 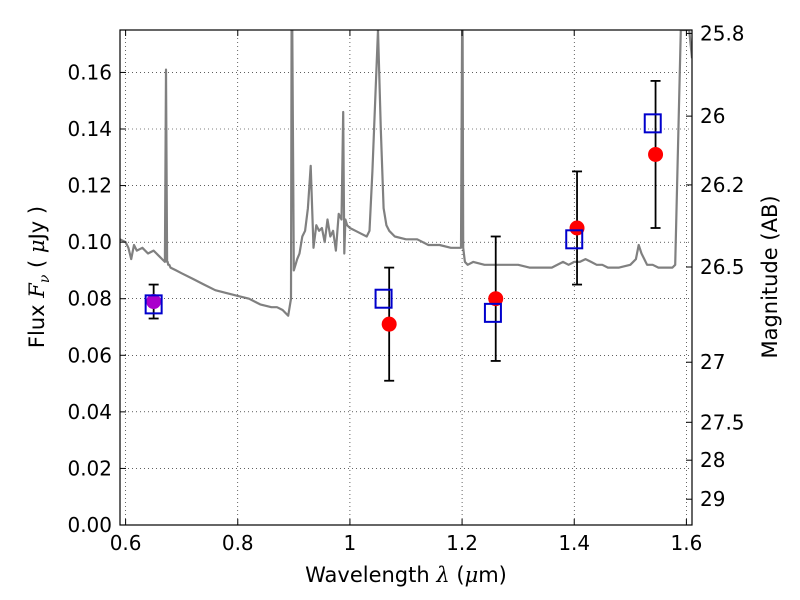 I want to click on y2-tick-label: 29, so click(x=712, y=499).